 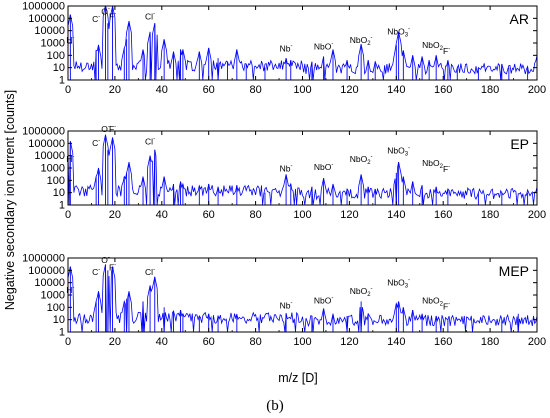 What do you see at coordinates (275, 406) in the screenshot?
I see `figure-caption: (b)` at bounding box center [275, 406].